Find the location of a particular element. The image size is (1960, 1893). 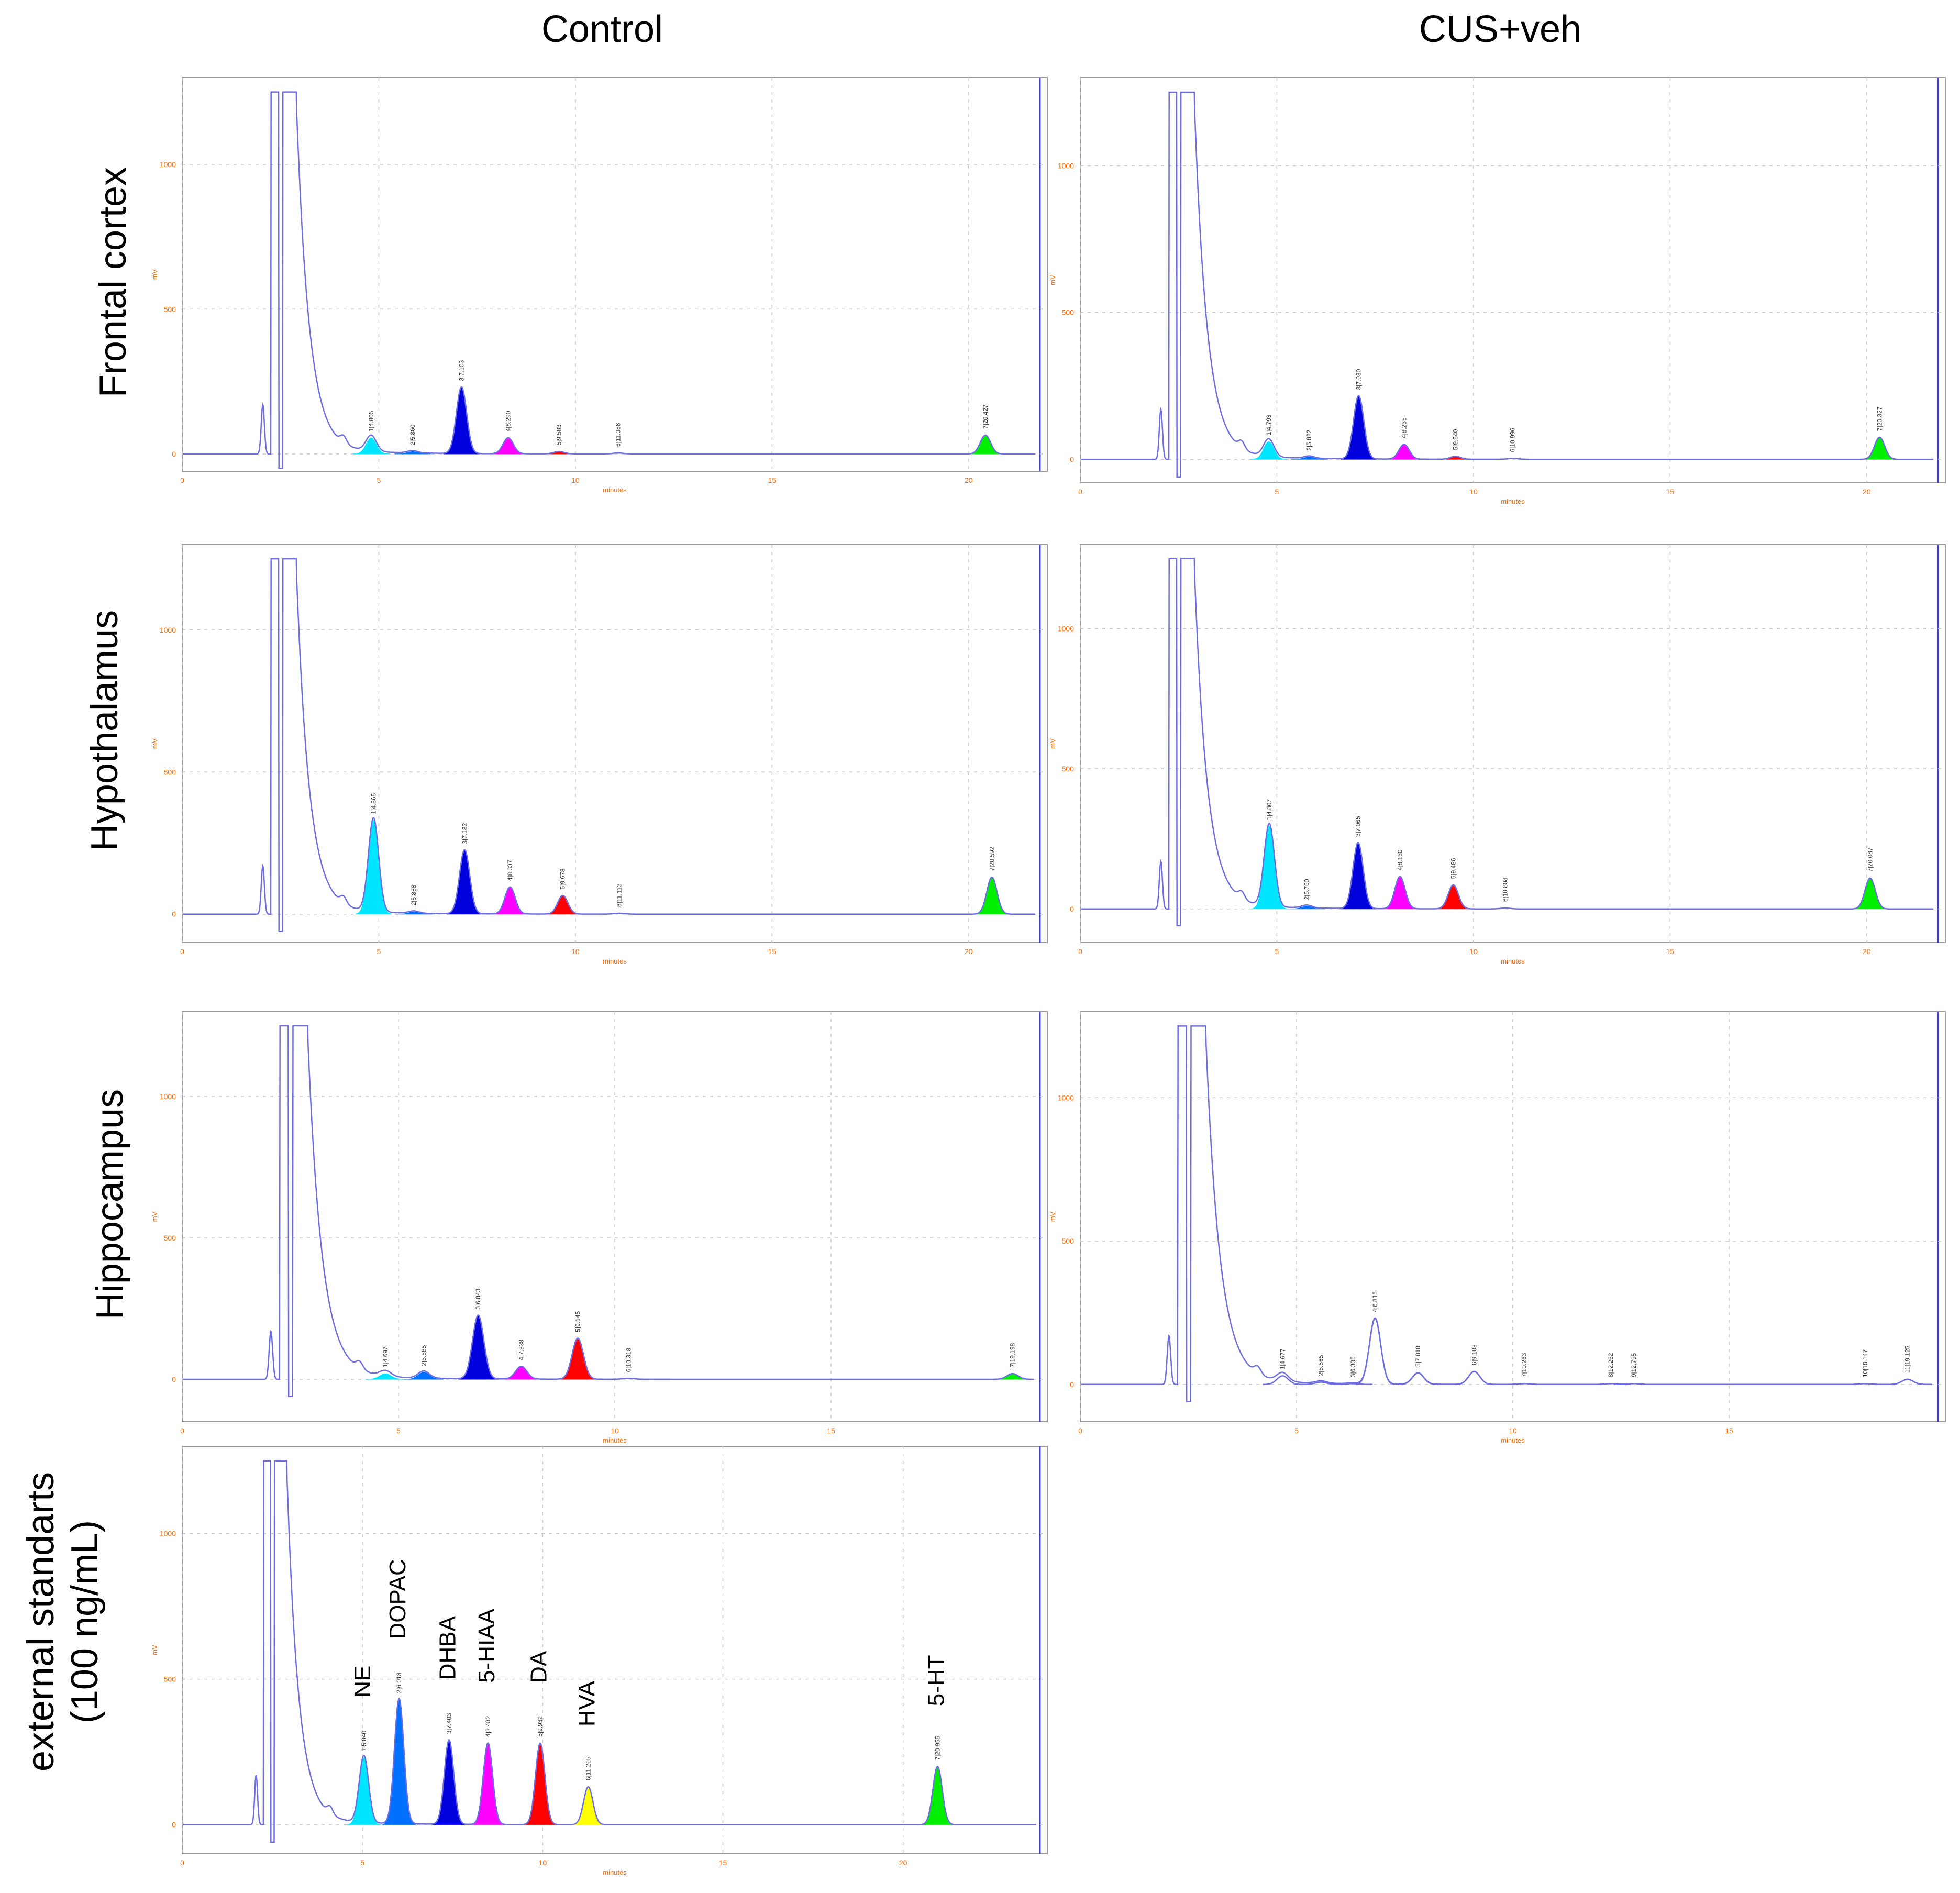

analyte-name-NE: NE is located at coordinates (362, 1681).